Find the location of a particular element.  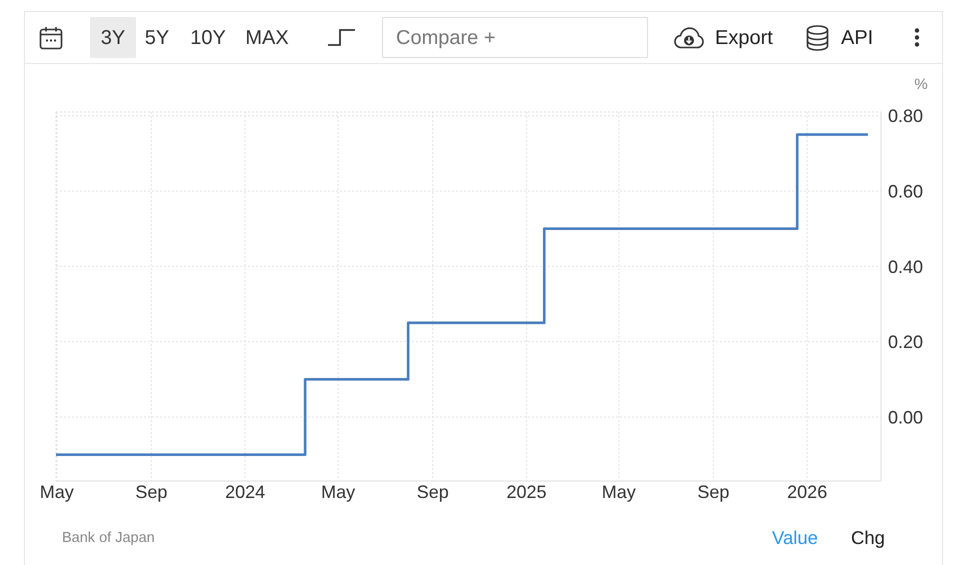

y-tick-label: 0.40 is located at coordinates (906, 266).